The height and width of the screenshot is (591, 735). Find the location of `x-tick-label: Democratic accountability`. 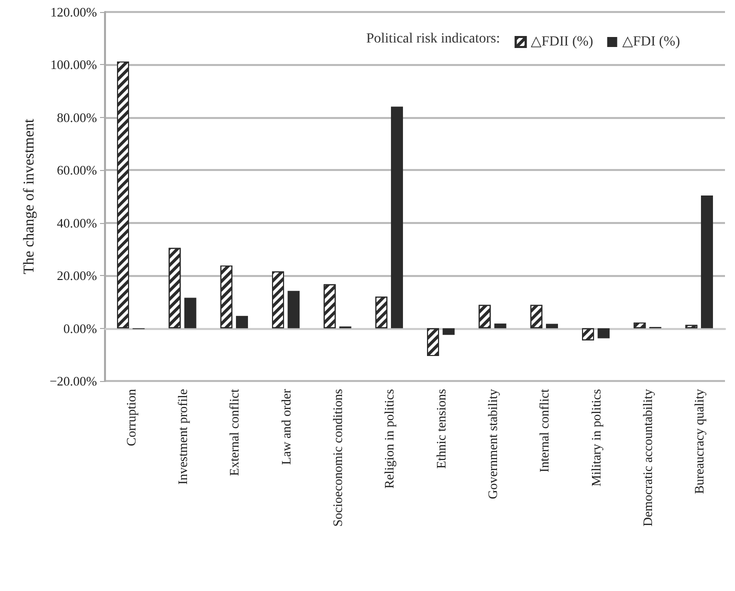

x-tick-label: Democratic accountability is located at coordinates (647, 457).